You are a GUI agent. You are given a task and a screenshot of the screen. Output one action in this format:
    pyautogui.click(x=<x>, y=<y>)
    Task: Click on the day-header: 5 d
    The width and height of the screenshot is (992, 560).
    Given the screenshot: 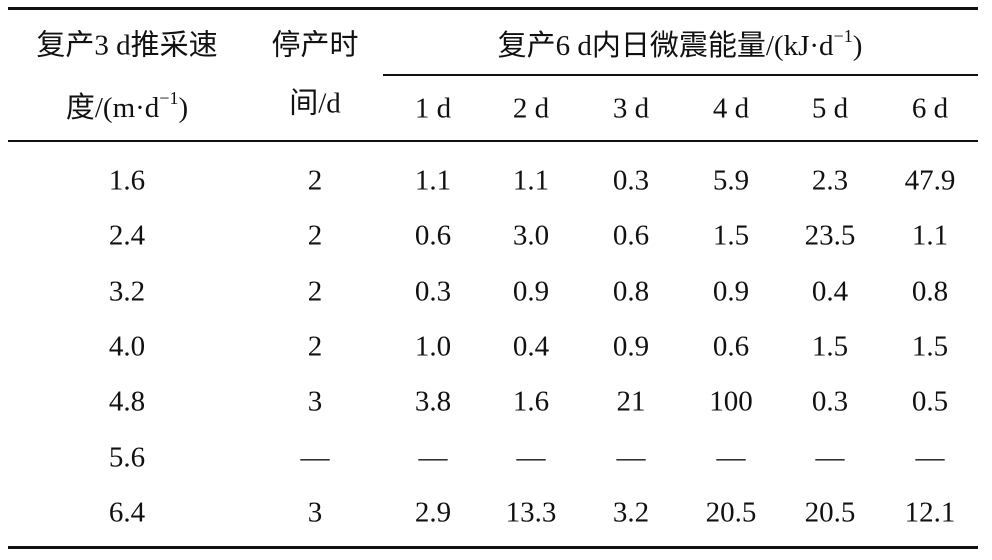 What is the action you would take?
    pyautogui.click(x=830, y=108)
    